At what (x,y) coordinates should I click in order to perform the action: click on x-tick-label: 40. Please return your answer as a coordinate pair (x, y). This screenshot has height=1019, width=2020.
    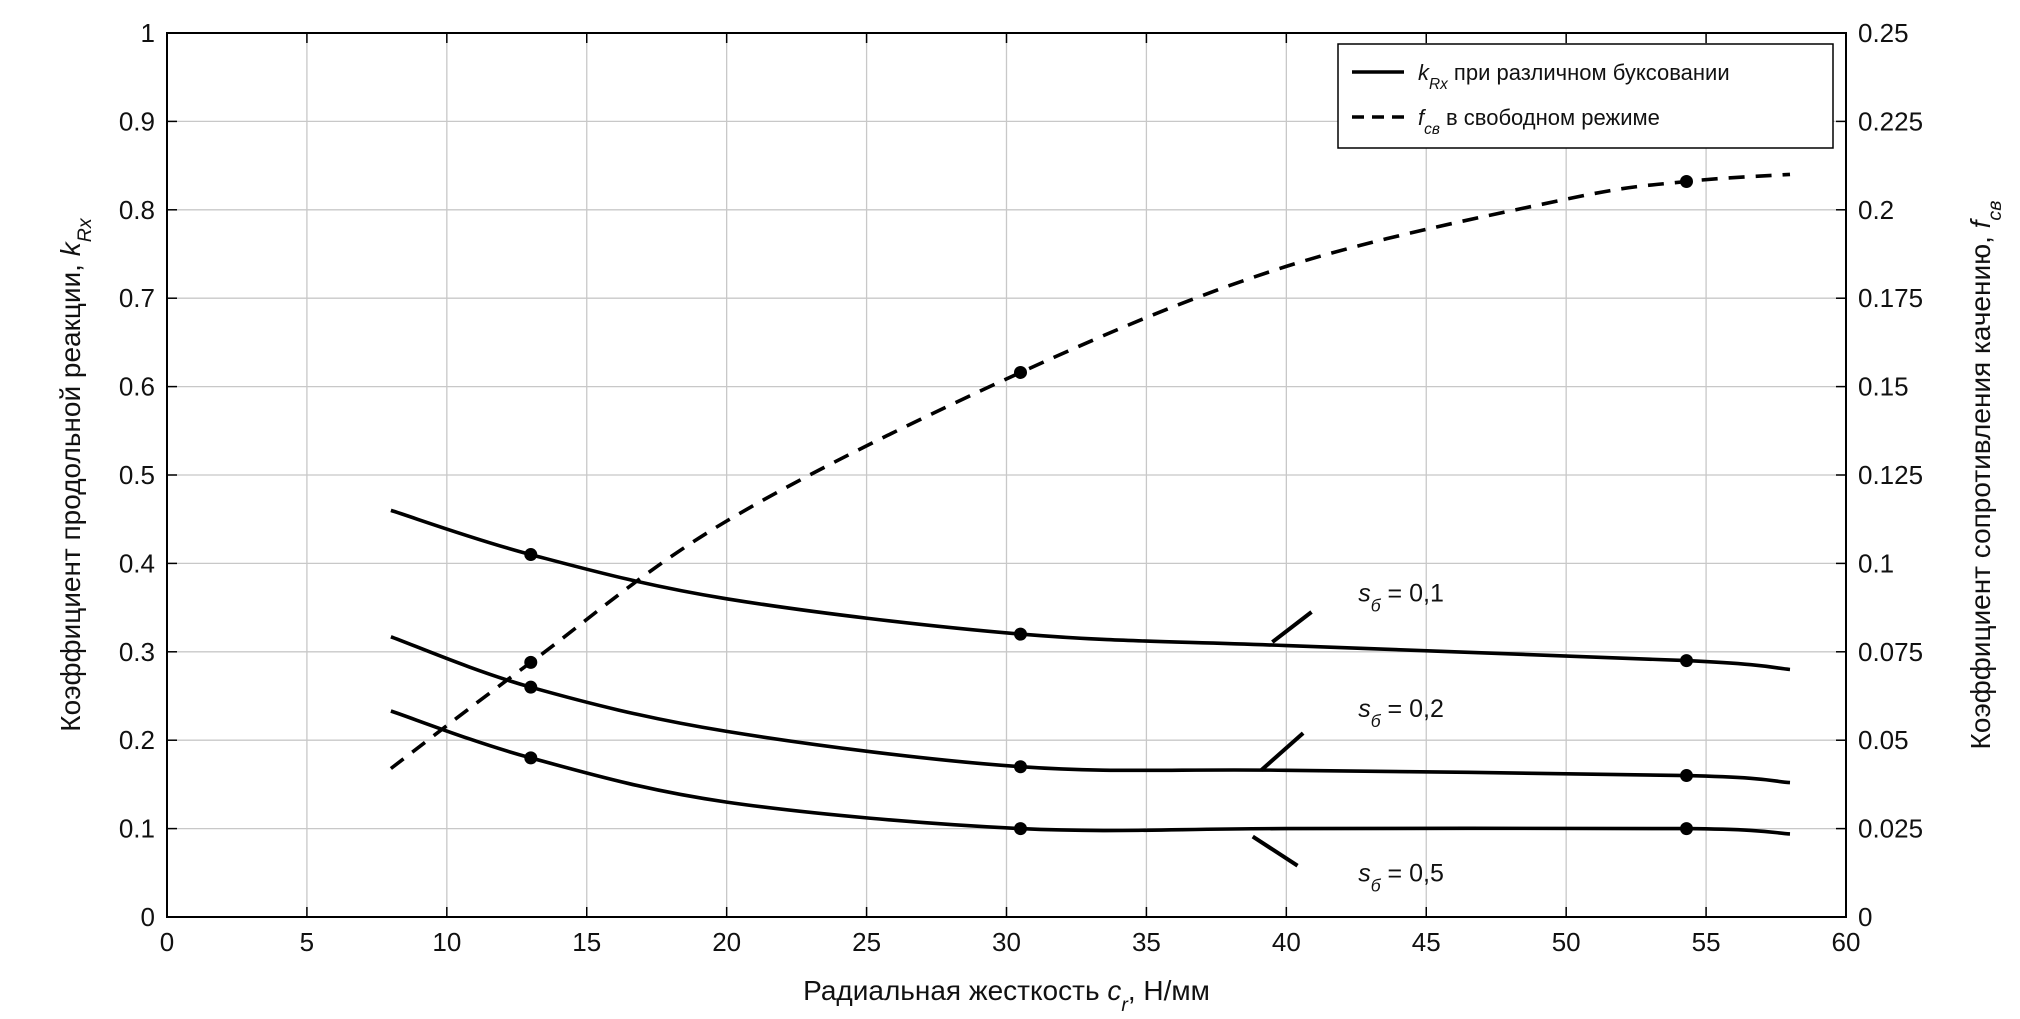
    Looking at the image, I should click on (1286, 942).